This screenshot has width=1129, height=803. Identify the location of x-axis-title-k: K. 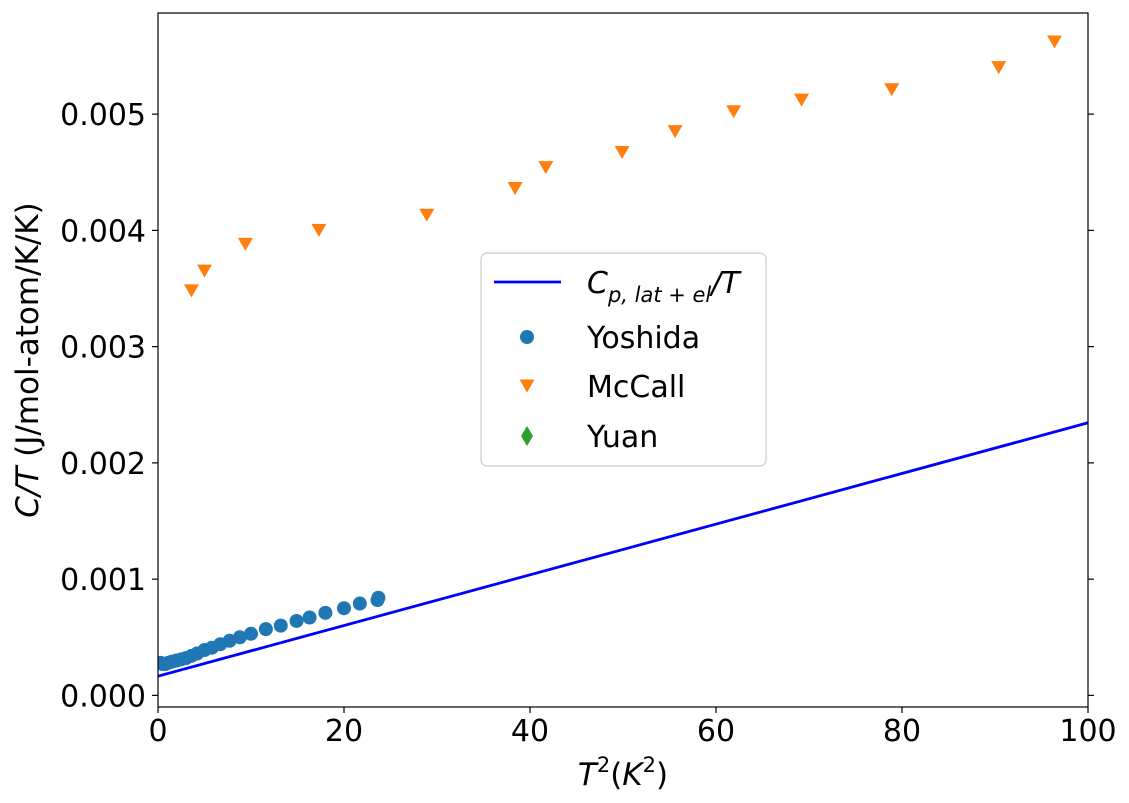
(633, 775).